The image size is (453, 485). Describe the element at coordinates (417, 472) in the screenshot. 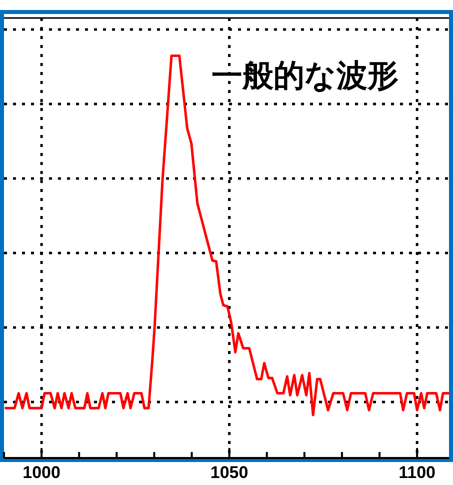

I see `x-tick-label: 1100` at that location.